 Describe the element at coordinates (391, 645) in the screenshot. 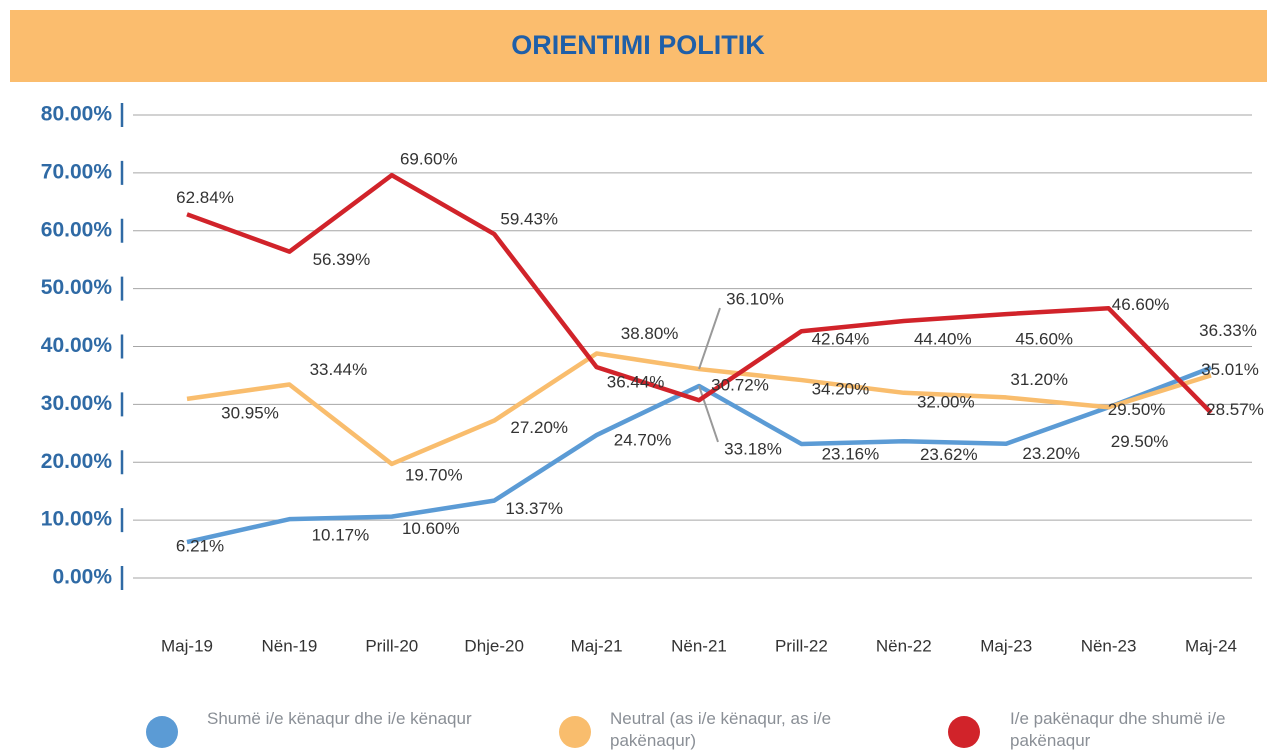

I see `x-tick-label: Prill-20` at that location.